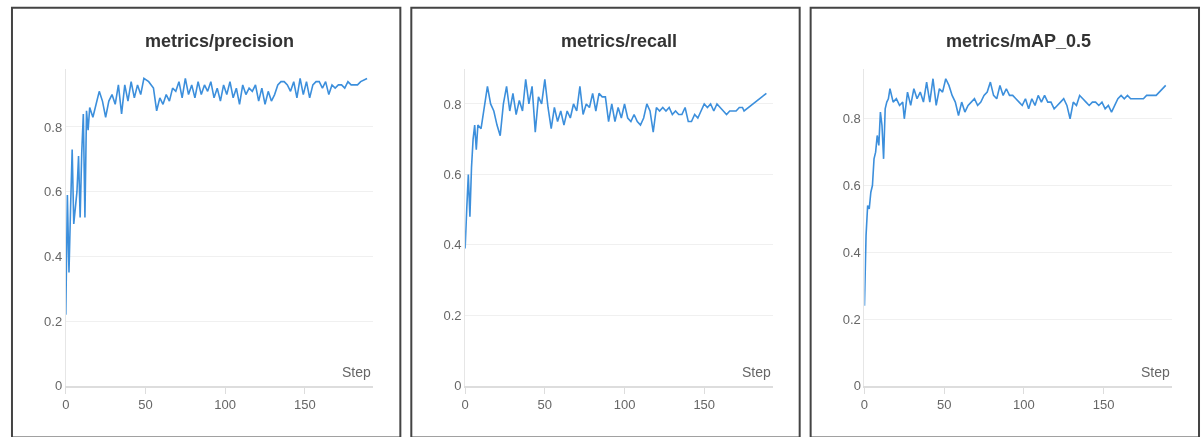  I want to click on chart-title: metrics/recall, so click(619, 41).